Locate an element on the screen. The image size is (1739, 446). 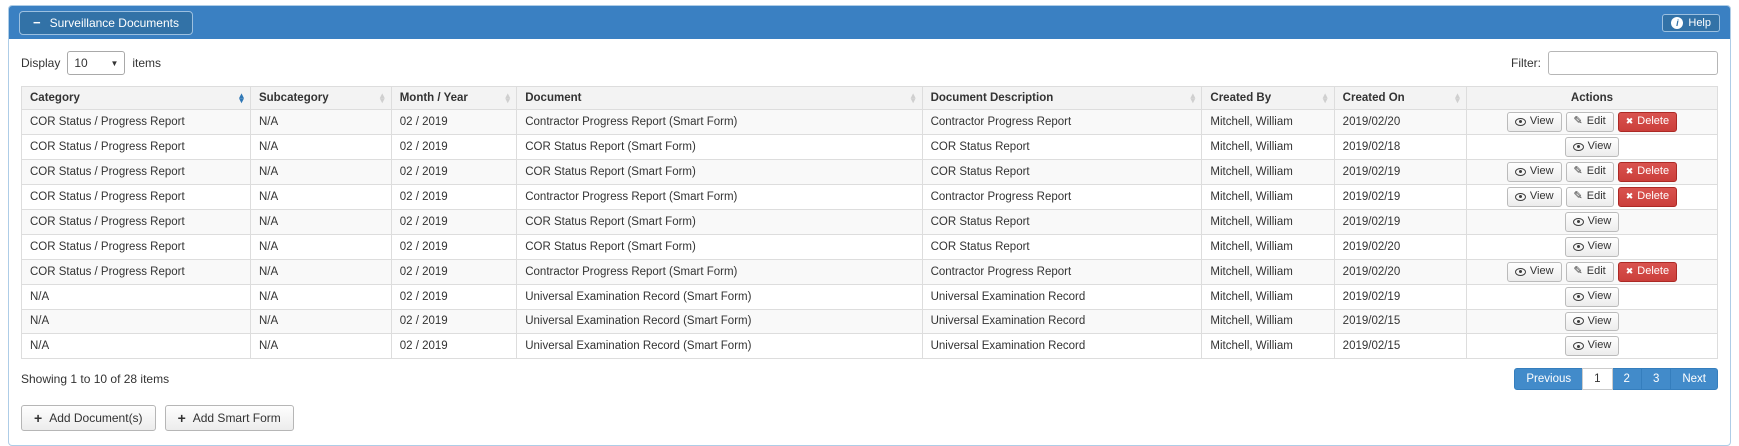
cell-description: Universal Examination Record is located at coordinates (1062, 346).